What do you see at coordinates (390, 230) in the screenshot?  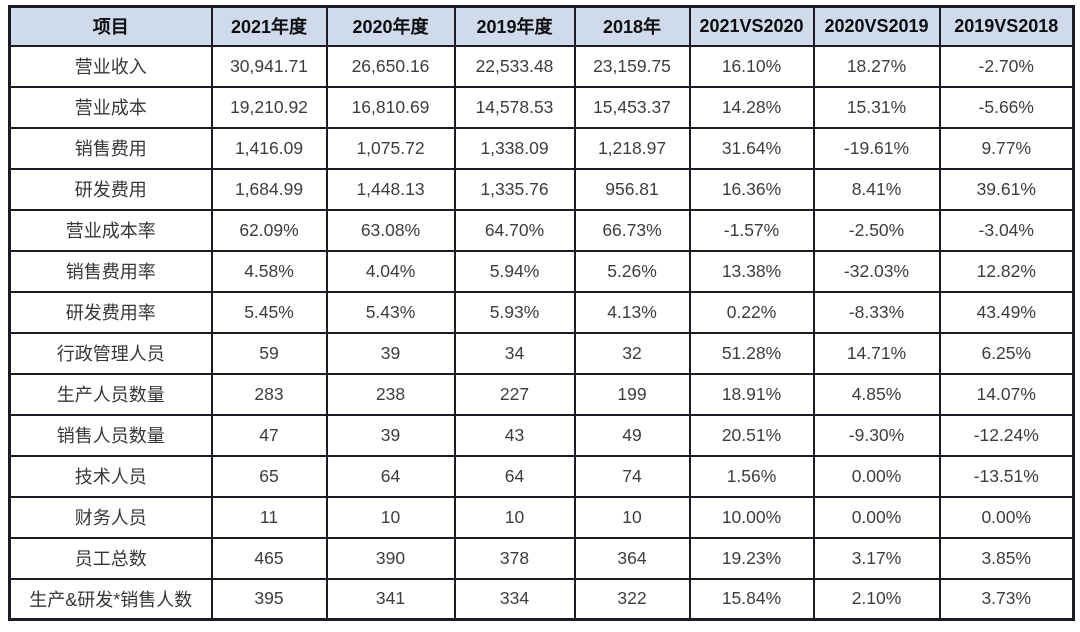 I see `data-cell: 63.08%` at bounding box center [390, 230].